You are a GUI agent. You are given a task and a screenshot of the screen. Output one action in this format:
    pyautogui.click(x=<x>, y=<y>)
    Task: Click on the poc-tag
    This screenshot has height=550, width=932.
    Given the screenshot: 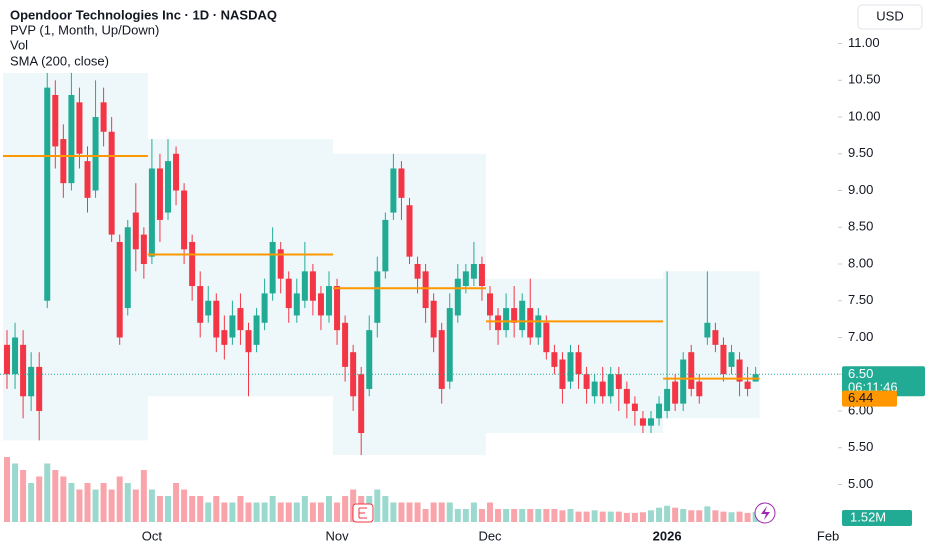 What is the action you would take?
    pyautogui.click(x=869, y=398)
    